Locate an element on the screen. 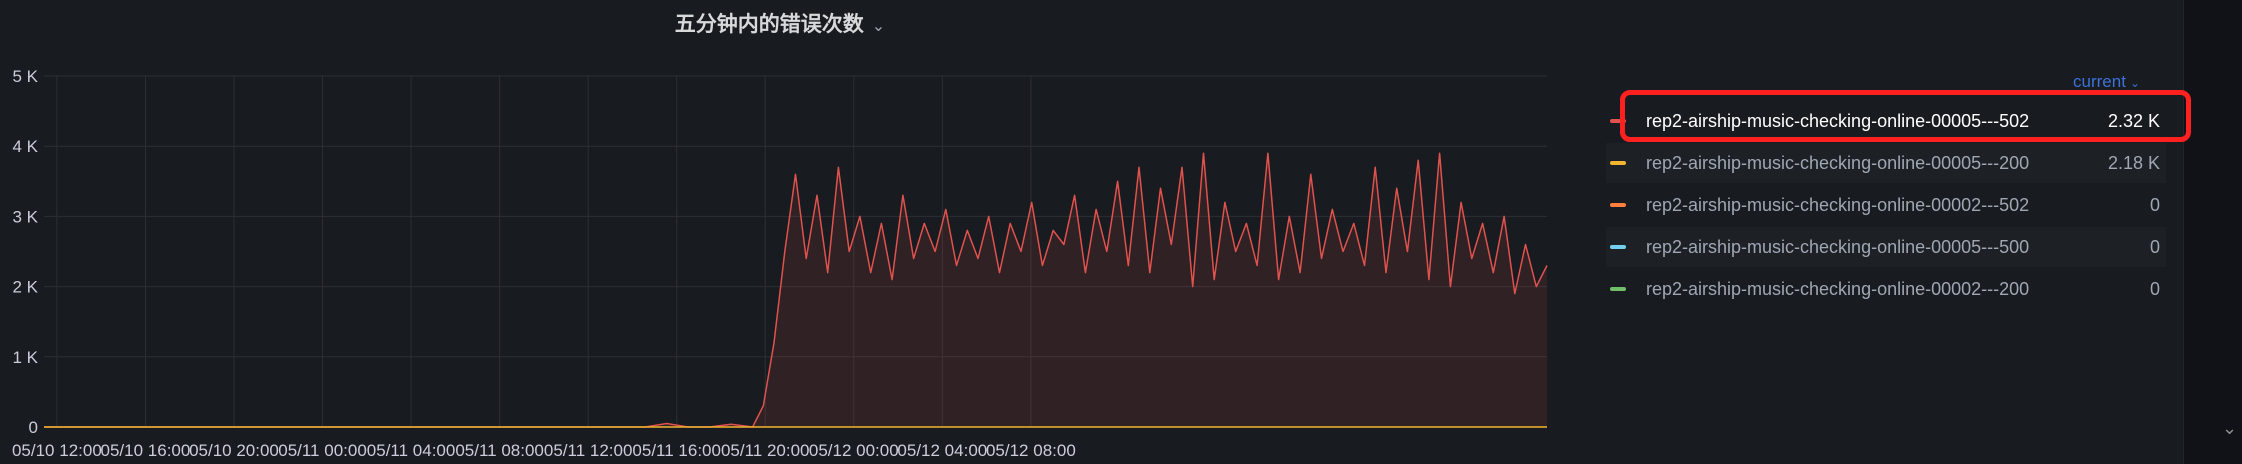 This screenshot has height=464, width=2242. x-tick-label: 05/12 04:00 is located at coordinates (942, 450).